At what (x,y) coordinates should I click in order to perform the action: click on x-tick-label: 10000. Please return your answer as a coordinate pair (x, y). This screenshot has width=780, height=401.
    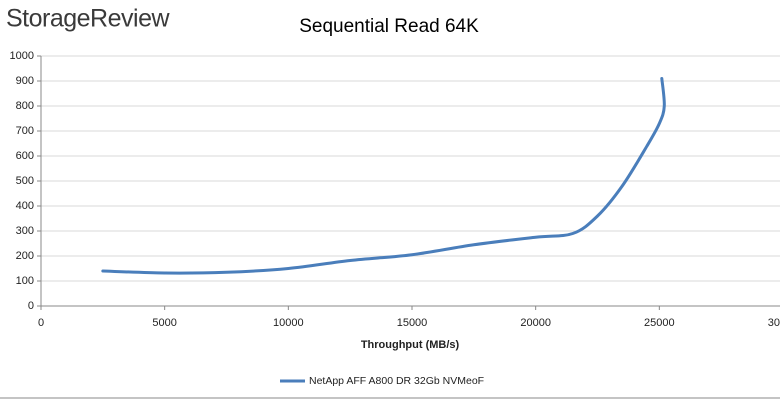
    Looking at the image, I should click on (288, 323).